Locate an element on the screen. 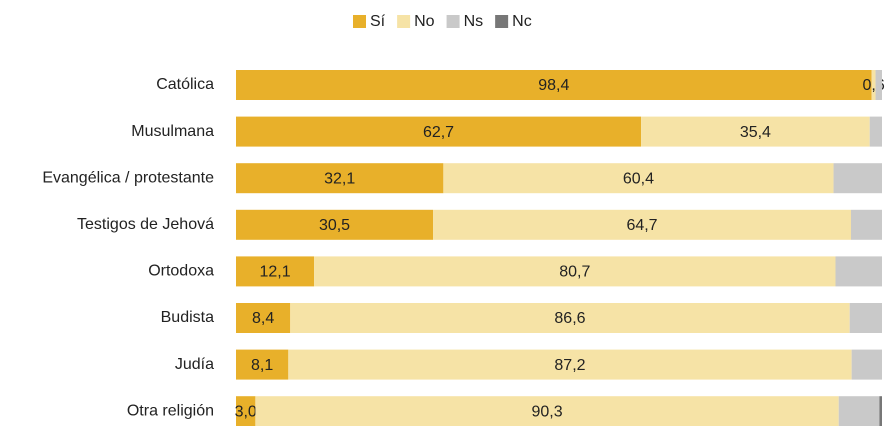 The width and height of the screenshot is (889, 426). legend-label: Sí is located at coordinates (378, 21).